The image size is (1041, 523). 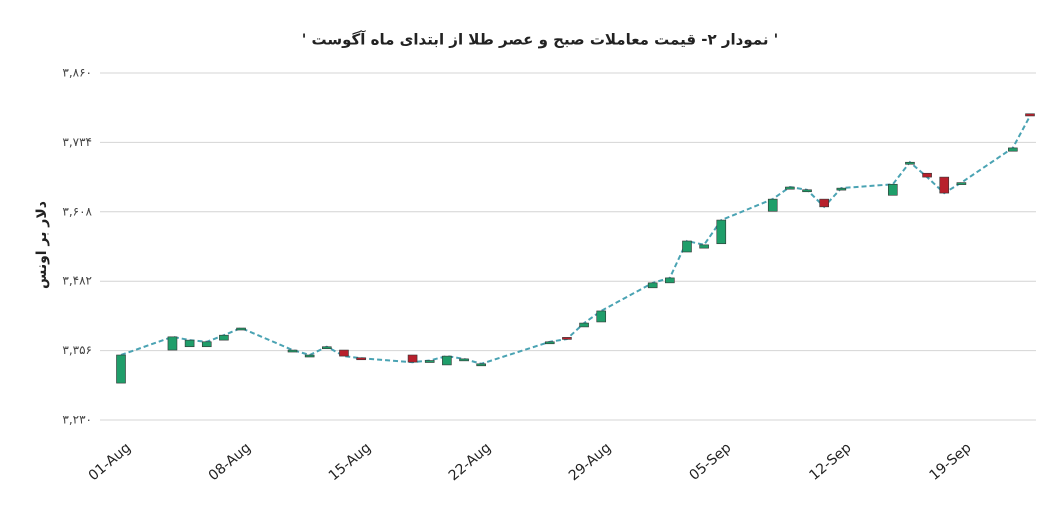 What do you see at coordinates (77, 142) in the screenshot?
I see `y-tick-label: ۳,۷۳۴` at bounding box center [77, 142].